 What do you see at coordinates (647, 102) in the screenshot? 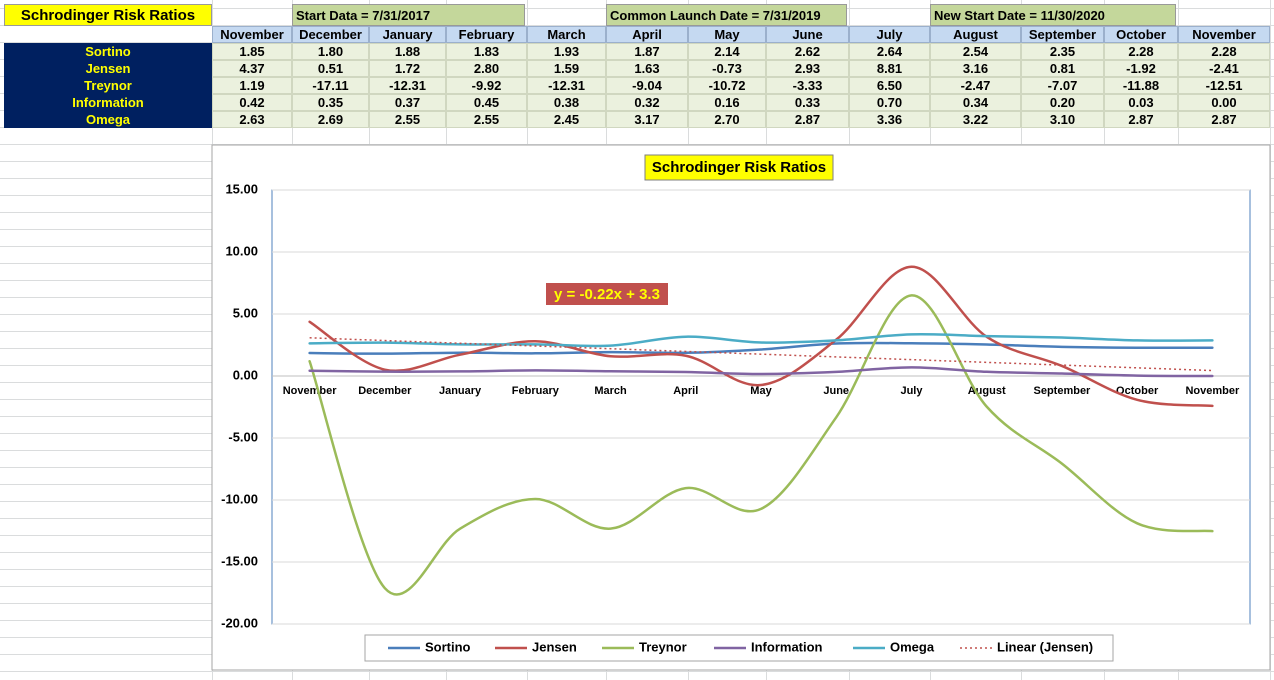
I see `table-cell: 0.32` at bounding box center [647, 102].